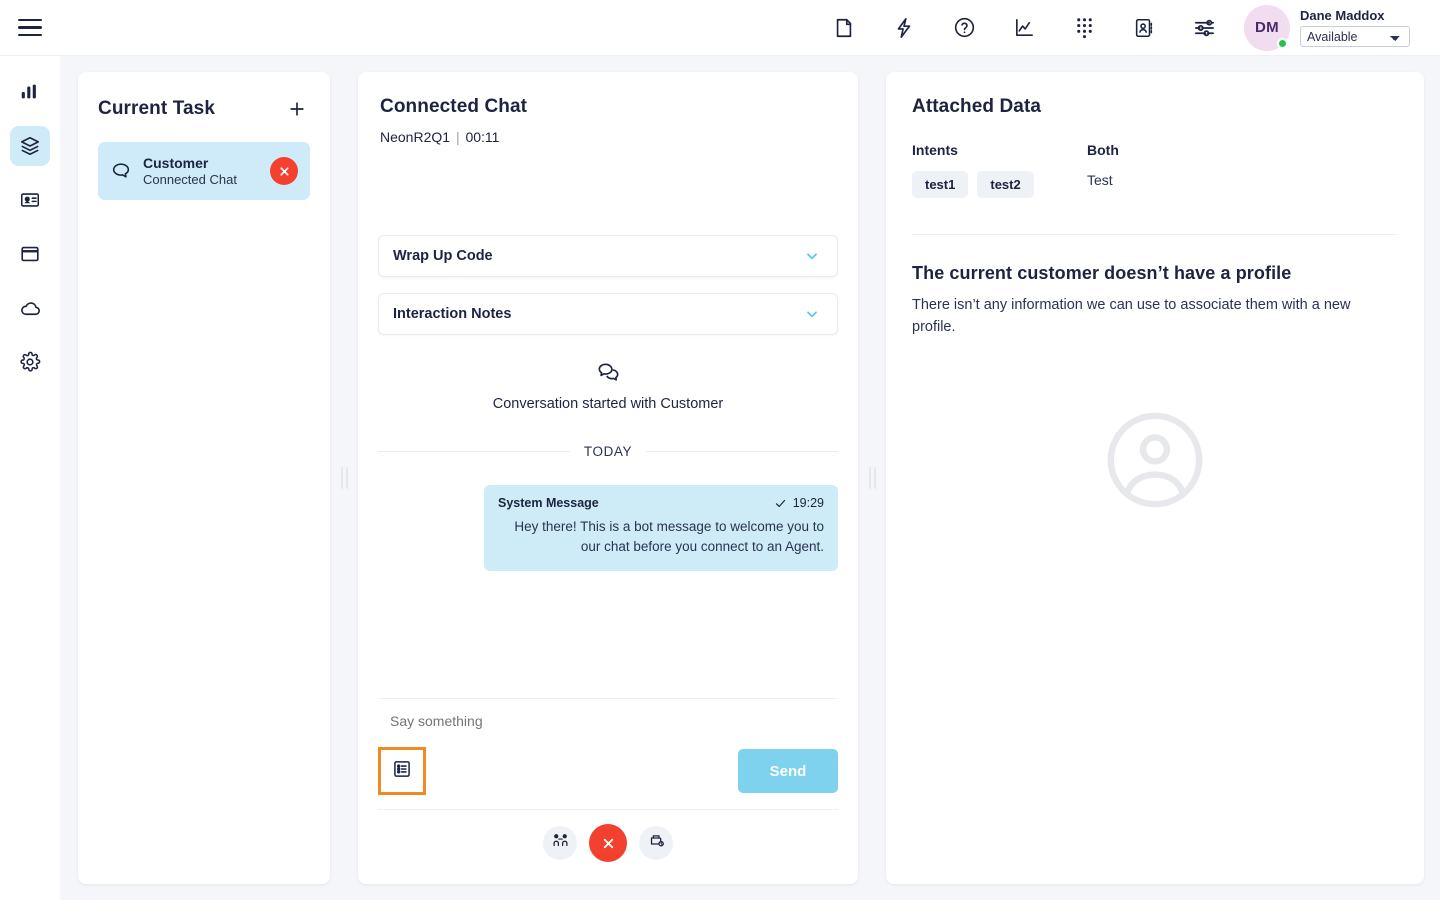 Image resolution: width=1440 pixels, height=900 pixels. Describe the element at coordinates (977, 106) in the screenshot. I see `attached-data-title: Attached Data` at that location.